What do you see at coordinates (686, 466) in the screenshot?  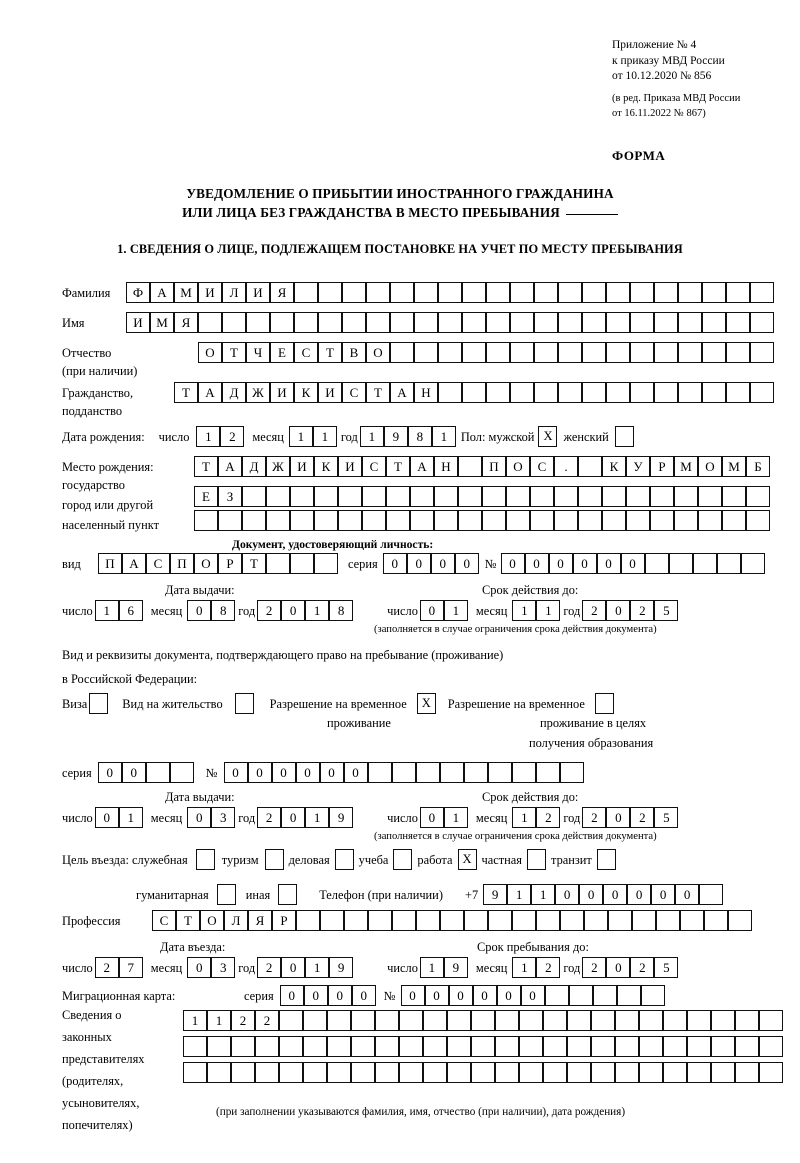 I see `form-cell: М` at bounding box center [686, 466].